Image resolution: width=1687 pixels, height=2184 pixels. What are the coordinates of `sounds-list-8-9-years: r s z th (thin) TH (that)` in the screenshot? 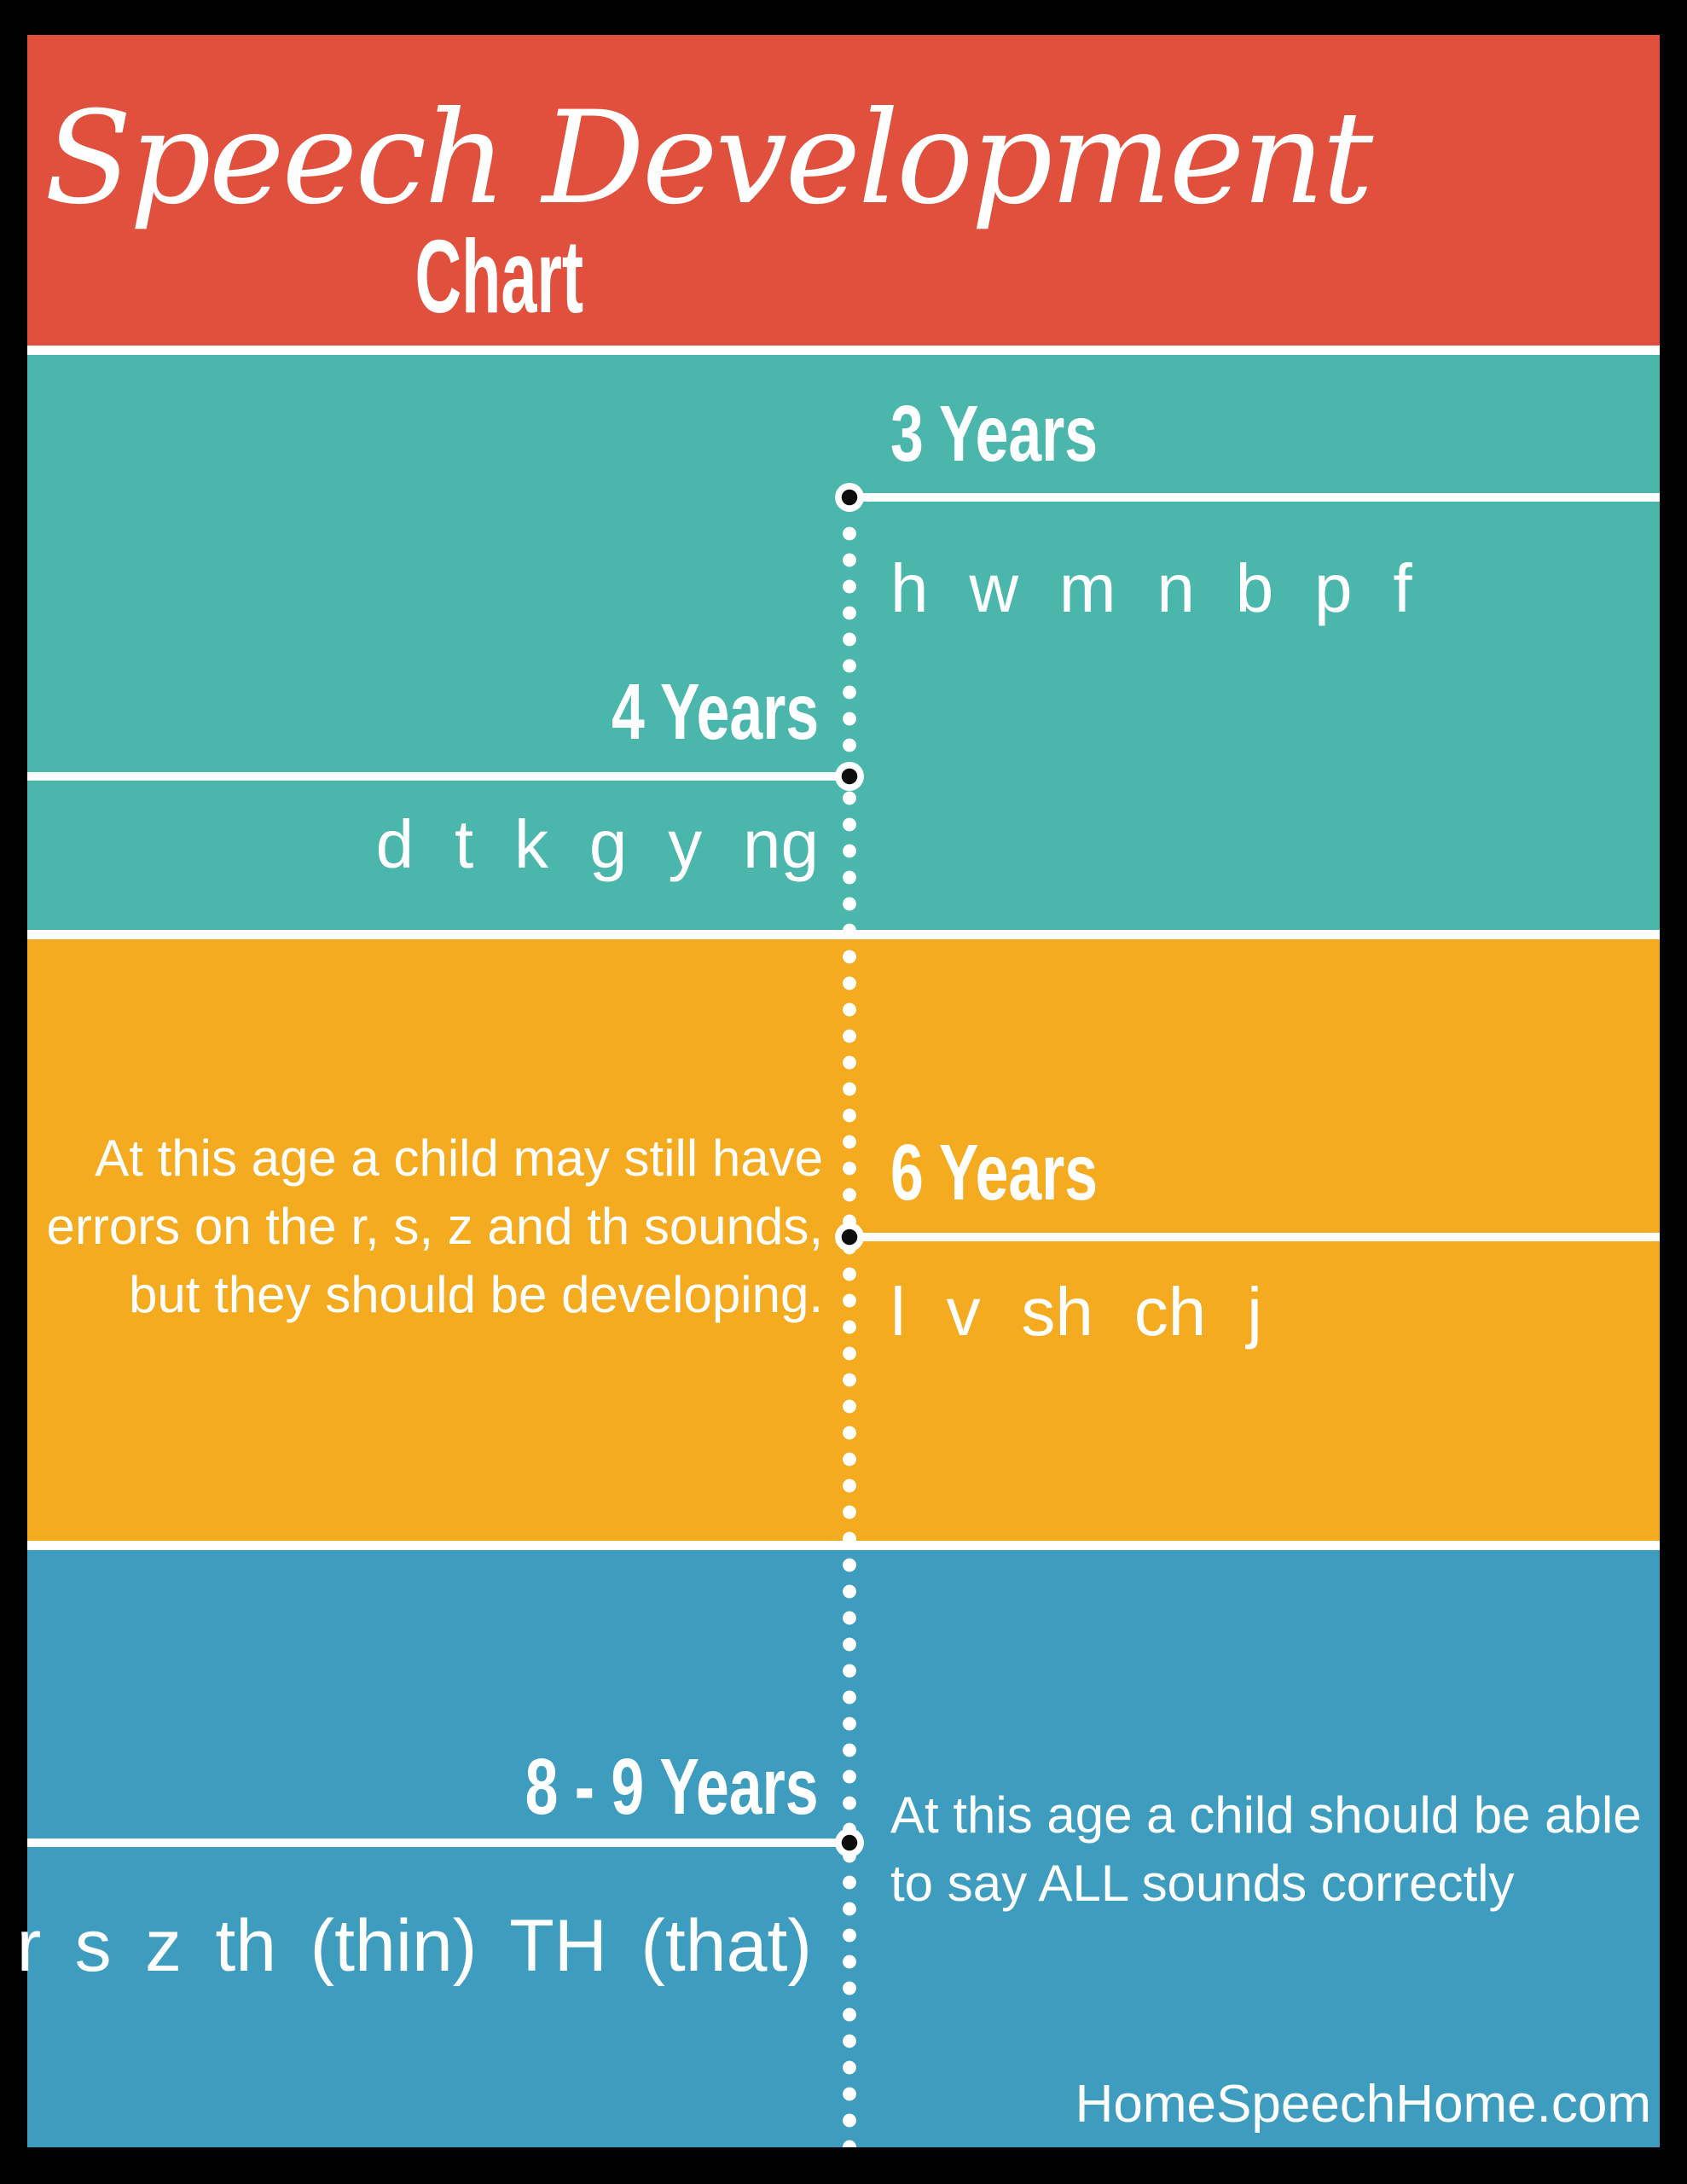 It's located at (414, 1946).